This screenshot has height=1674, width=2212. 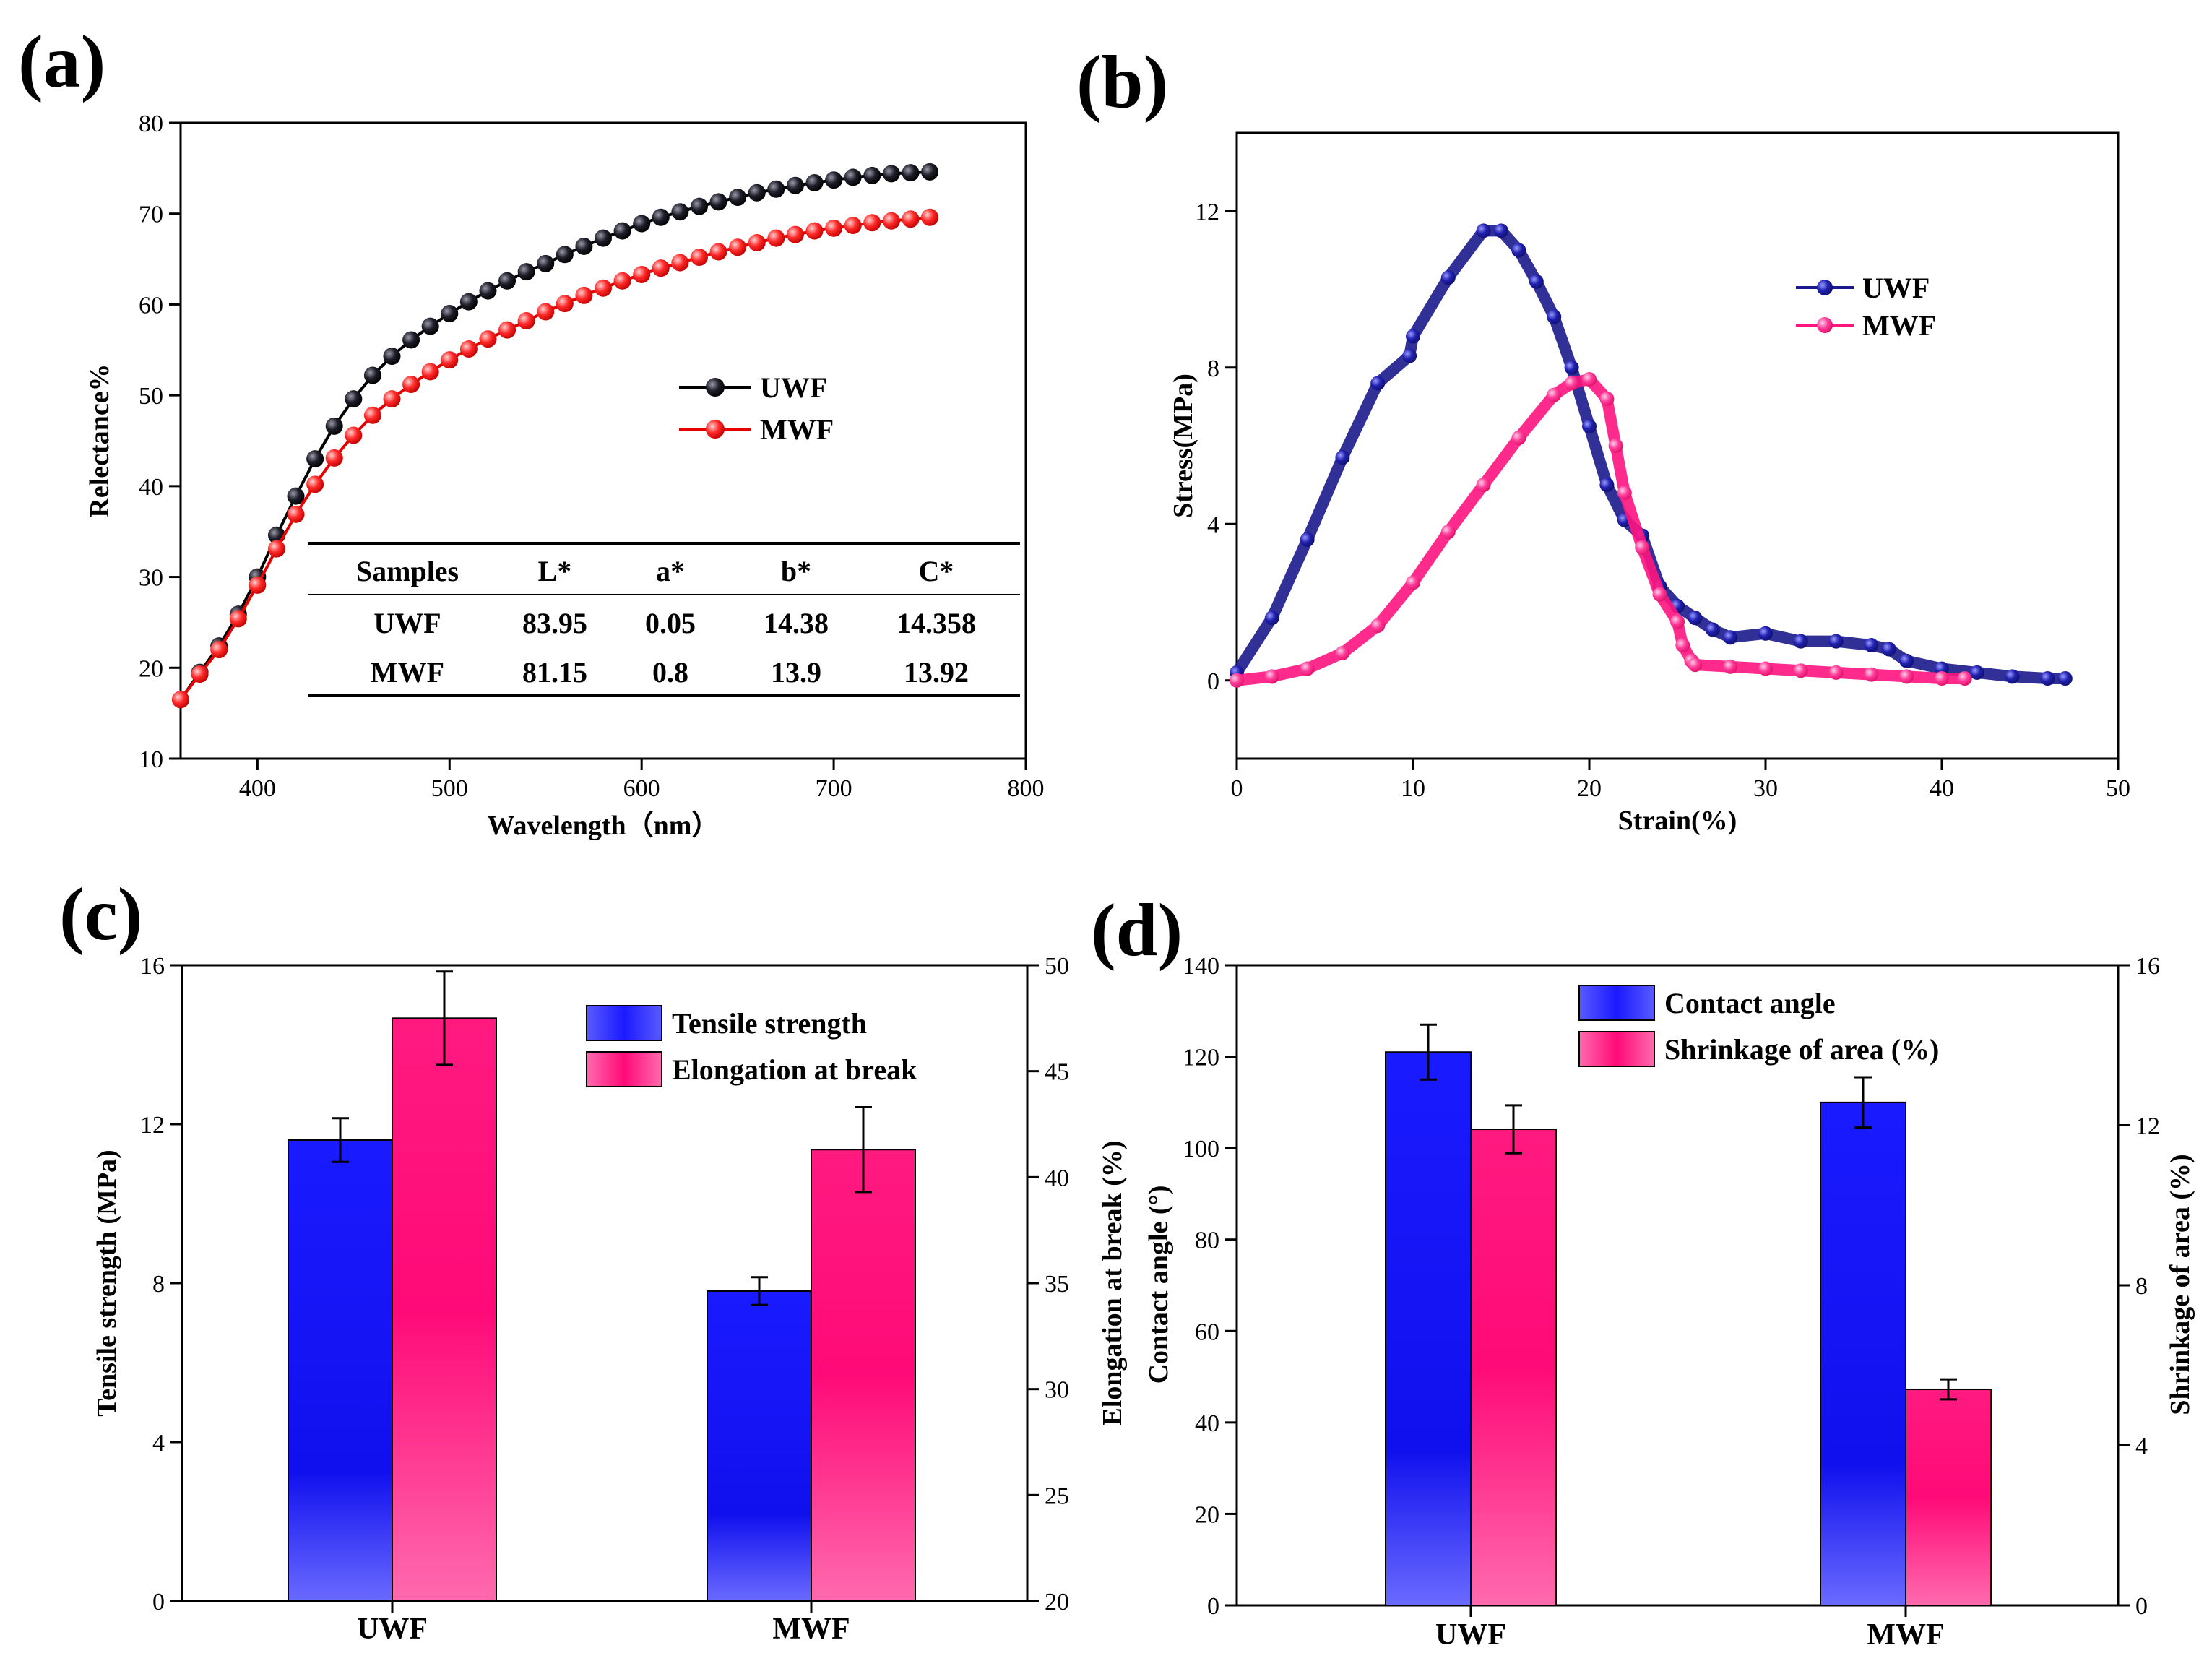 What do you see at coordinates (1678, 821) in the screenshot?
I see `panel-b-x-axis-label: Strain(%)` at bounding box center [1678, 821].